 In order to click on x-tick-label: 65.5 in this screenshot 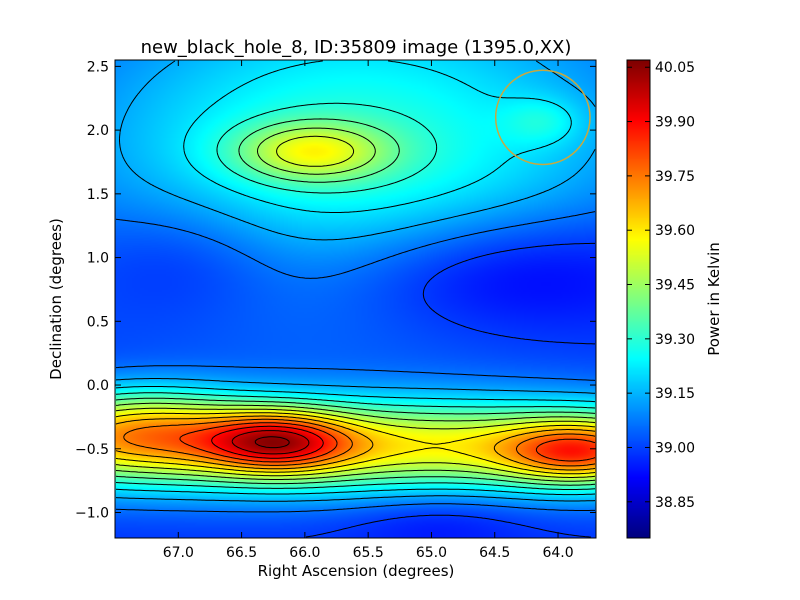, I will do `click(368, 553)`.